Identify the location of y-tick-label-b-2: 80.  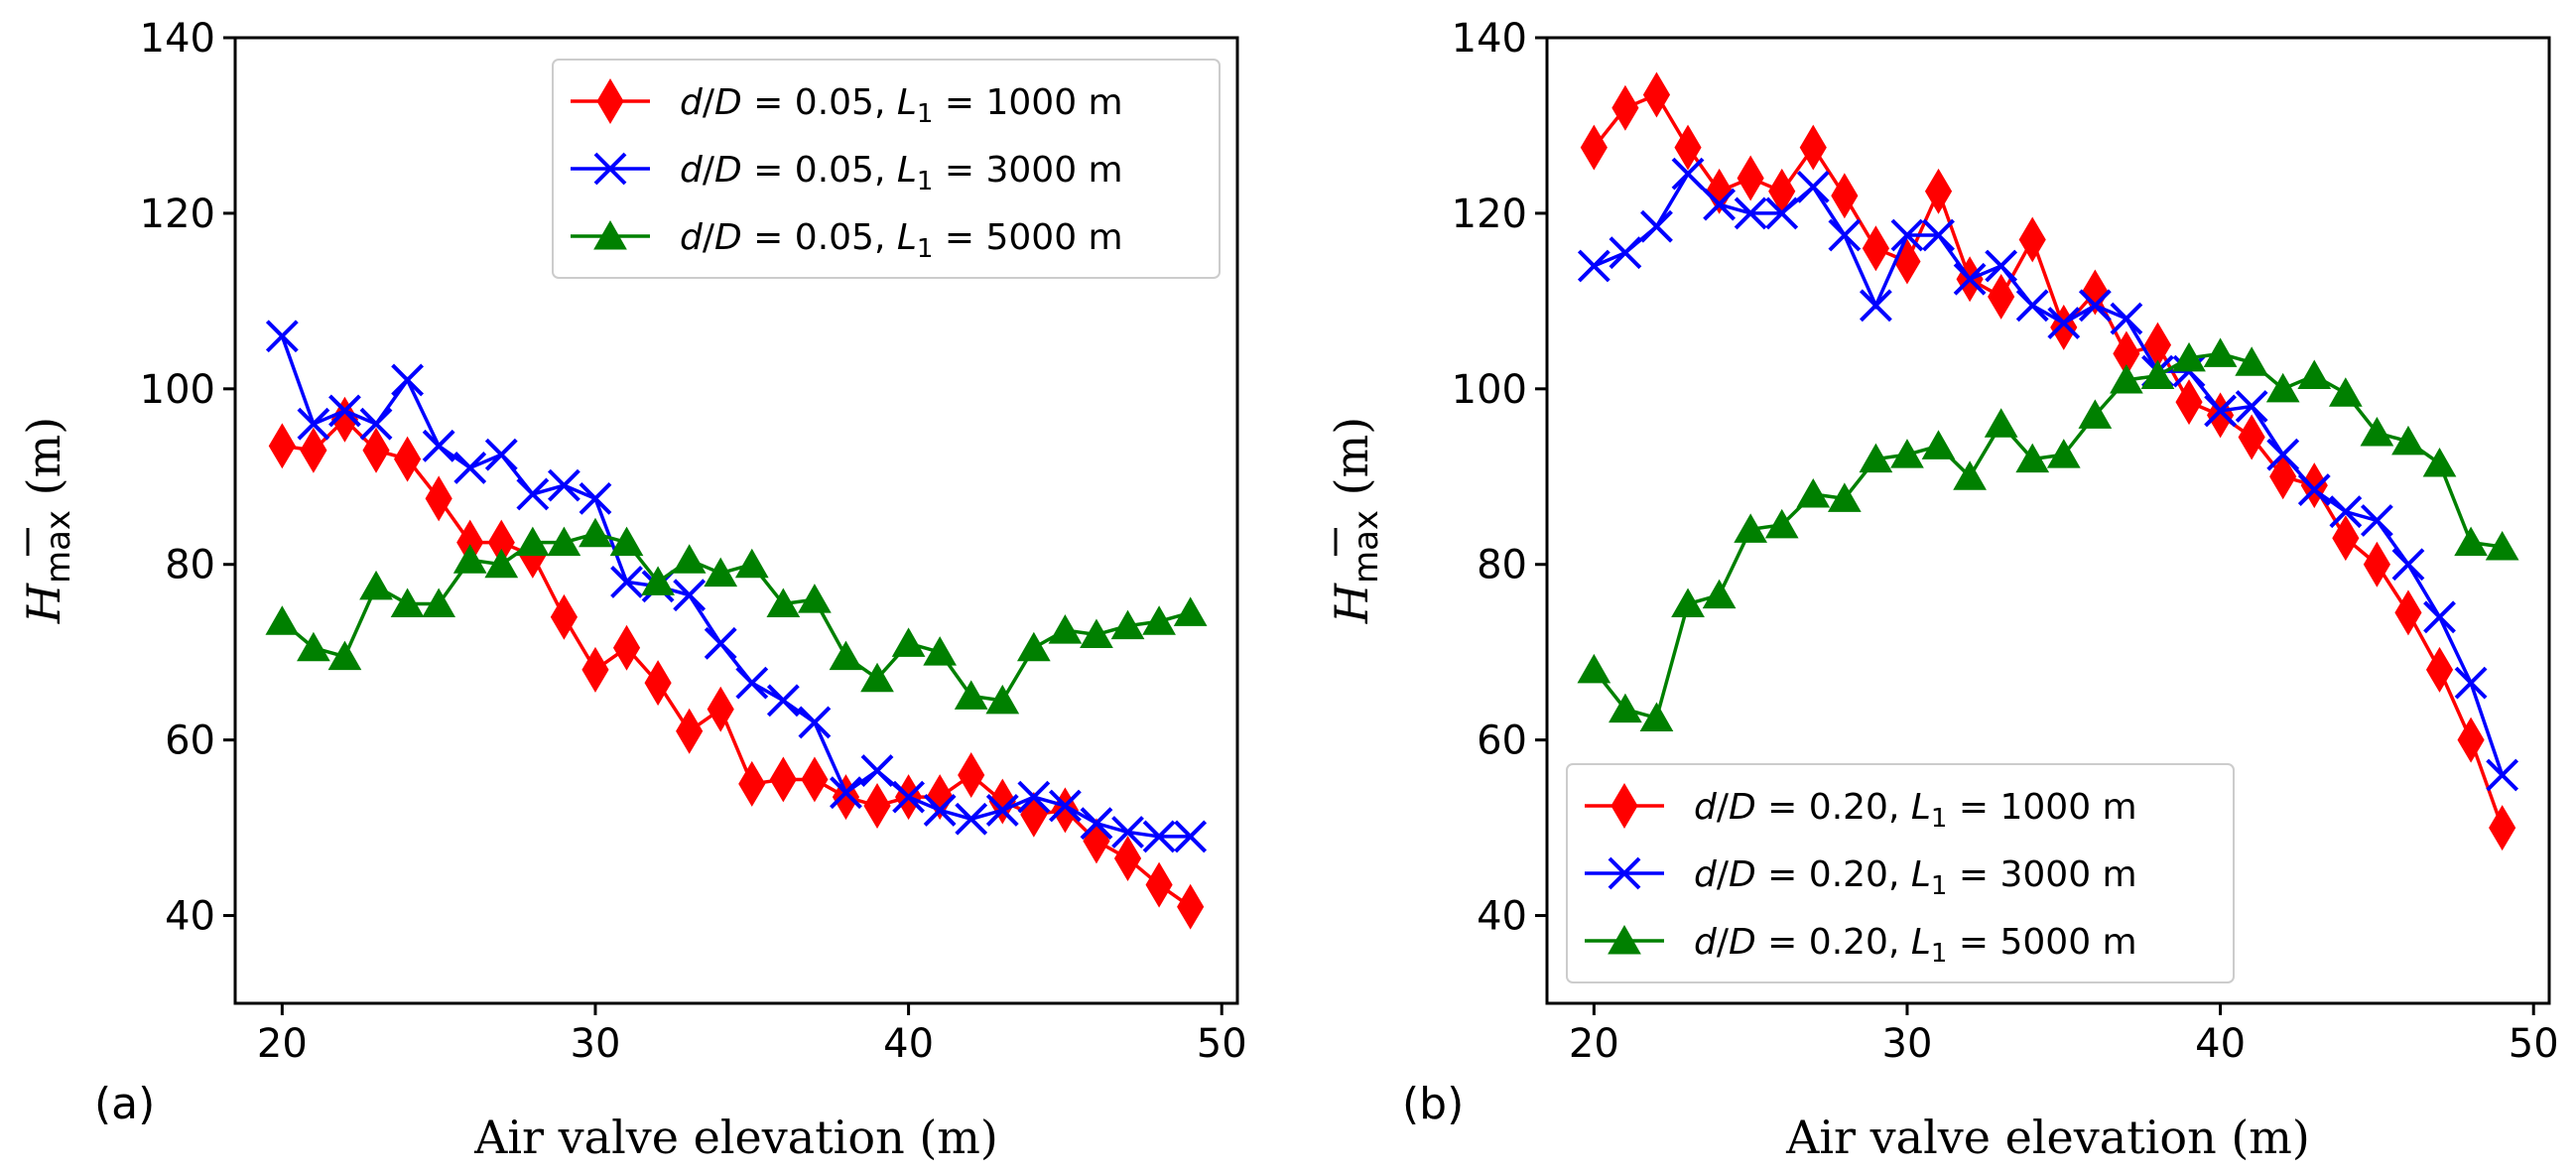
(1502, 566).